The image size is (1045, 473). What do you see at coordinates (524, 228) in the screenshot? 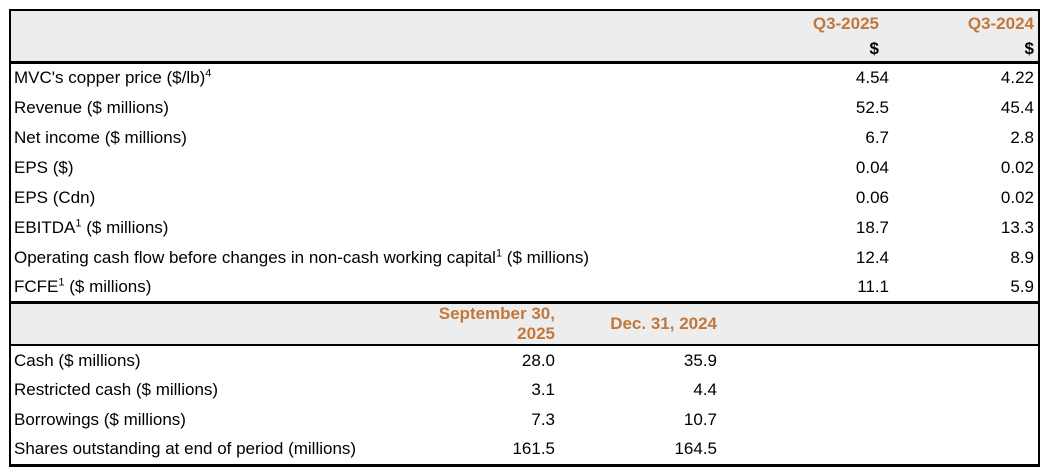
I see `table-row: EBITDA1 ($ millions) 18.7 13.3` at bounding box center [524, 228].